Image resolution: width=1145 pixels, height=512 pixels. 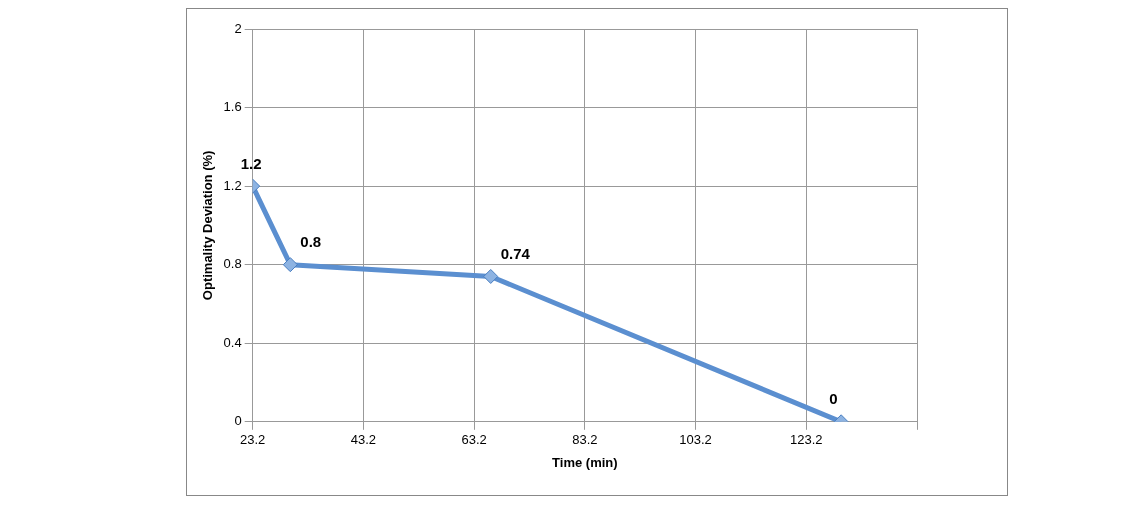 What do you see at coordinates (806, 440) in the screenshot?
I see `x-tick-label: 123.2` at bounding box center [806, 440].